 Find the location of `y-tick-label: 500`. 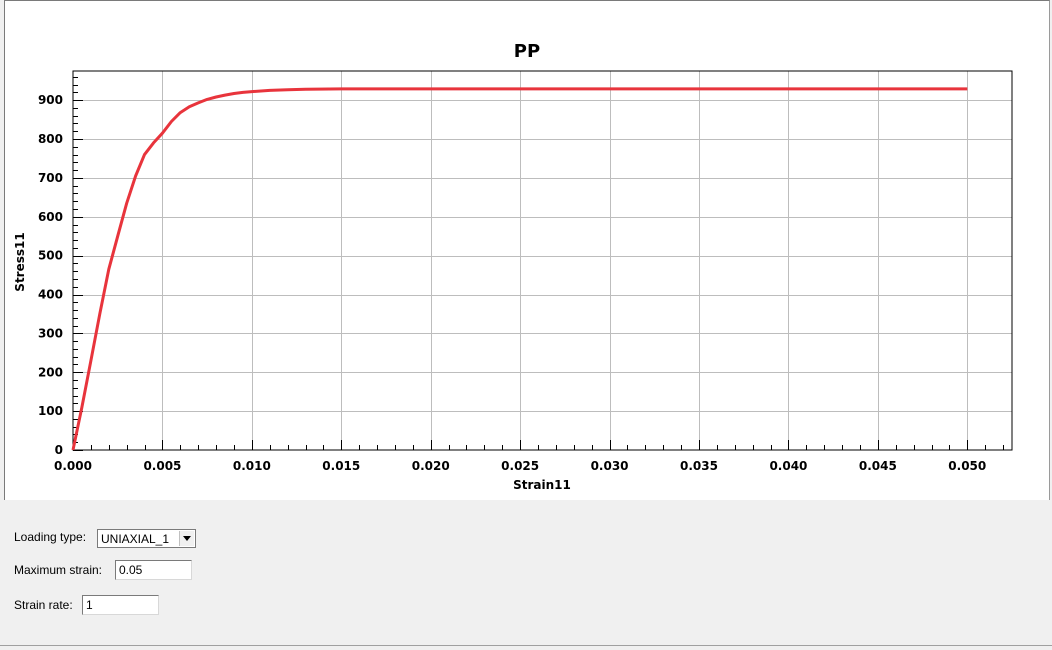

y-tick-label: 500 is located at coordinates (50, 256).